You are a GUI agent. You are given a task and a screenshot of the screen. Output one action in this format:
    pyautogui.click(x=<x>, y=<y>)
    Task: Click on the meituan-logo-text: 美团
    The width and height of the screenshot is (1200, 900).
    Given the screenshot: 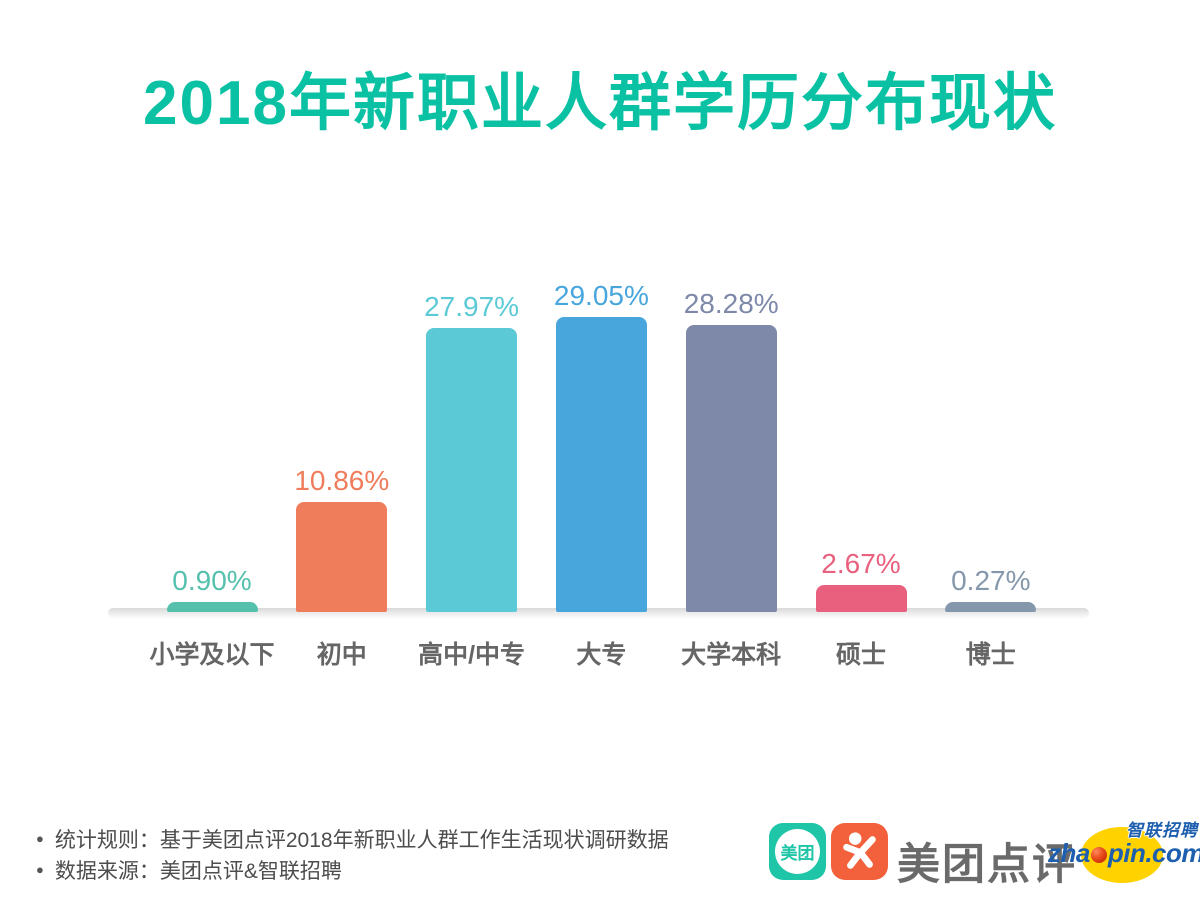 What is the action you would take?
    pyautogui.click(x=797, y=851)
    